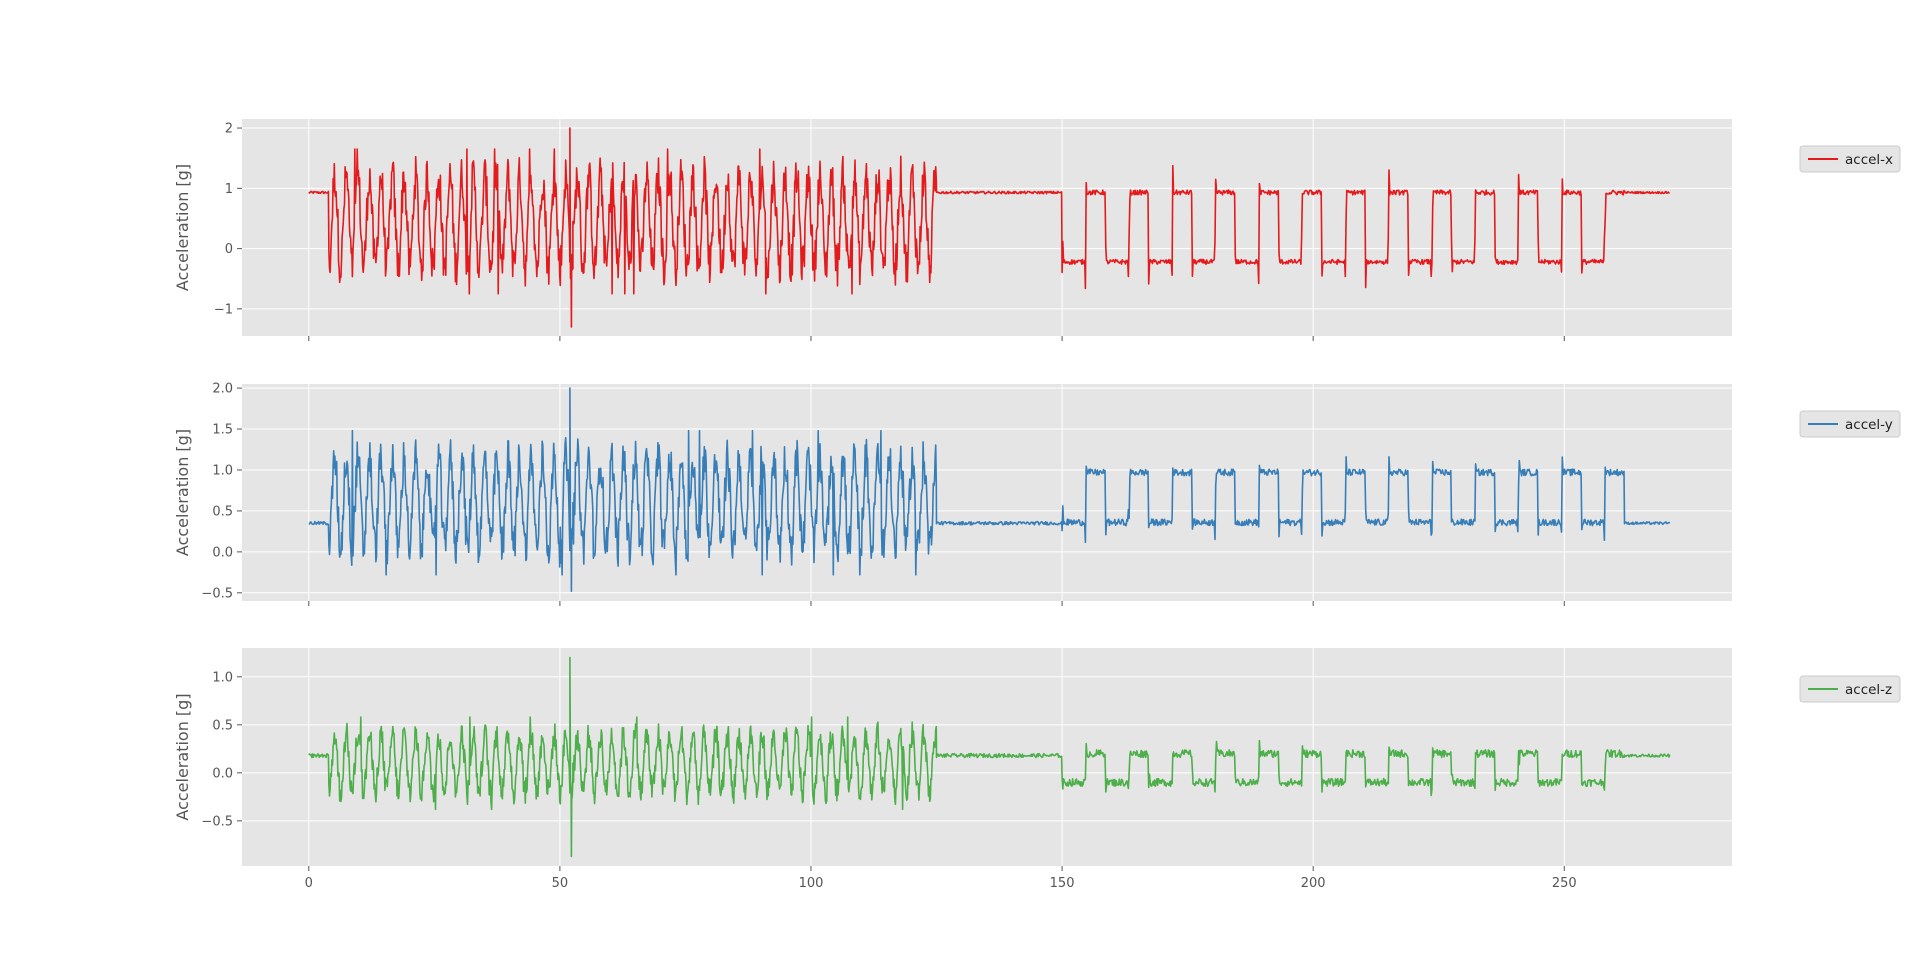 The width and height of the screenshot is (1920, 972). Describe the element at coordinates (1564, 883) in the screenshot. I see `x-tick-label: 250` at that location.